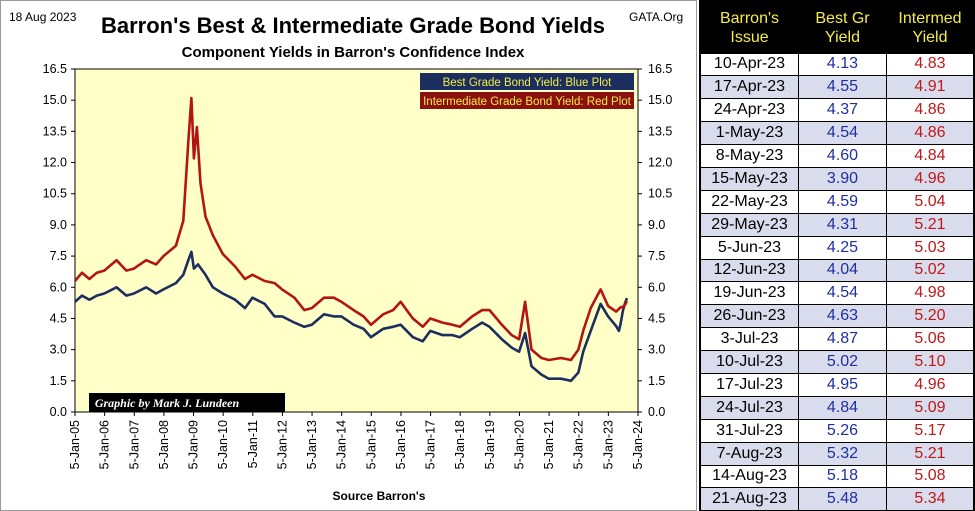  Describe the element at coordinates (749, 156) in the screenshot. I see `issue-date-cell: 8-May-23` at that location.